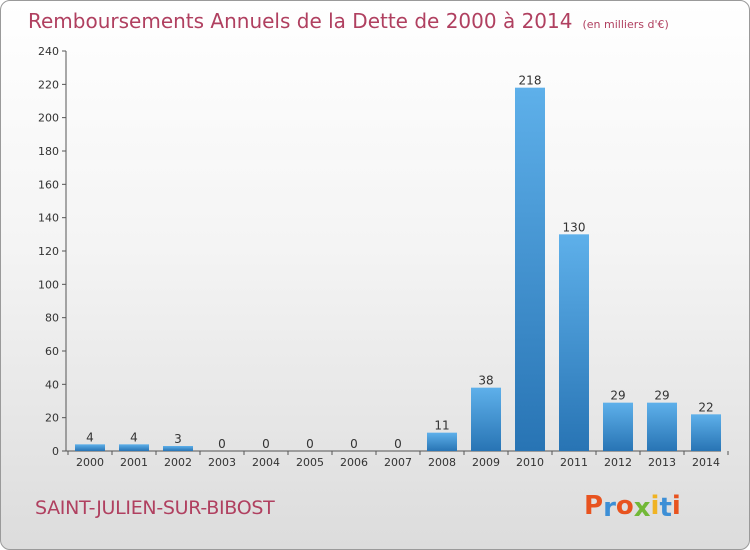 This screenshot has width=750, height=550. What do you see at coordinates (574, 462) in the screenshot?
I see `x-tick-label-2011: 2011` at bounding box center [574, 462].